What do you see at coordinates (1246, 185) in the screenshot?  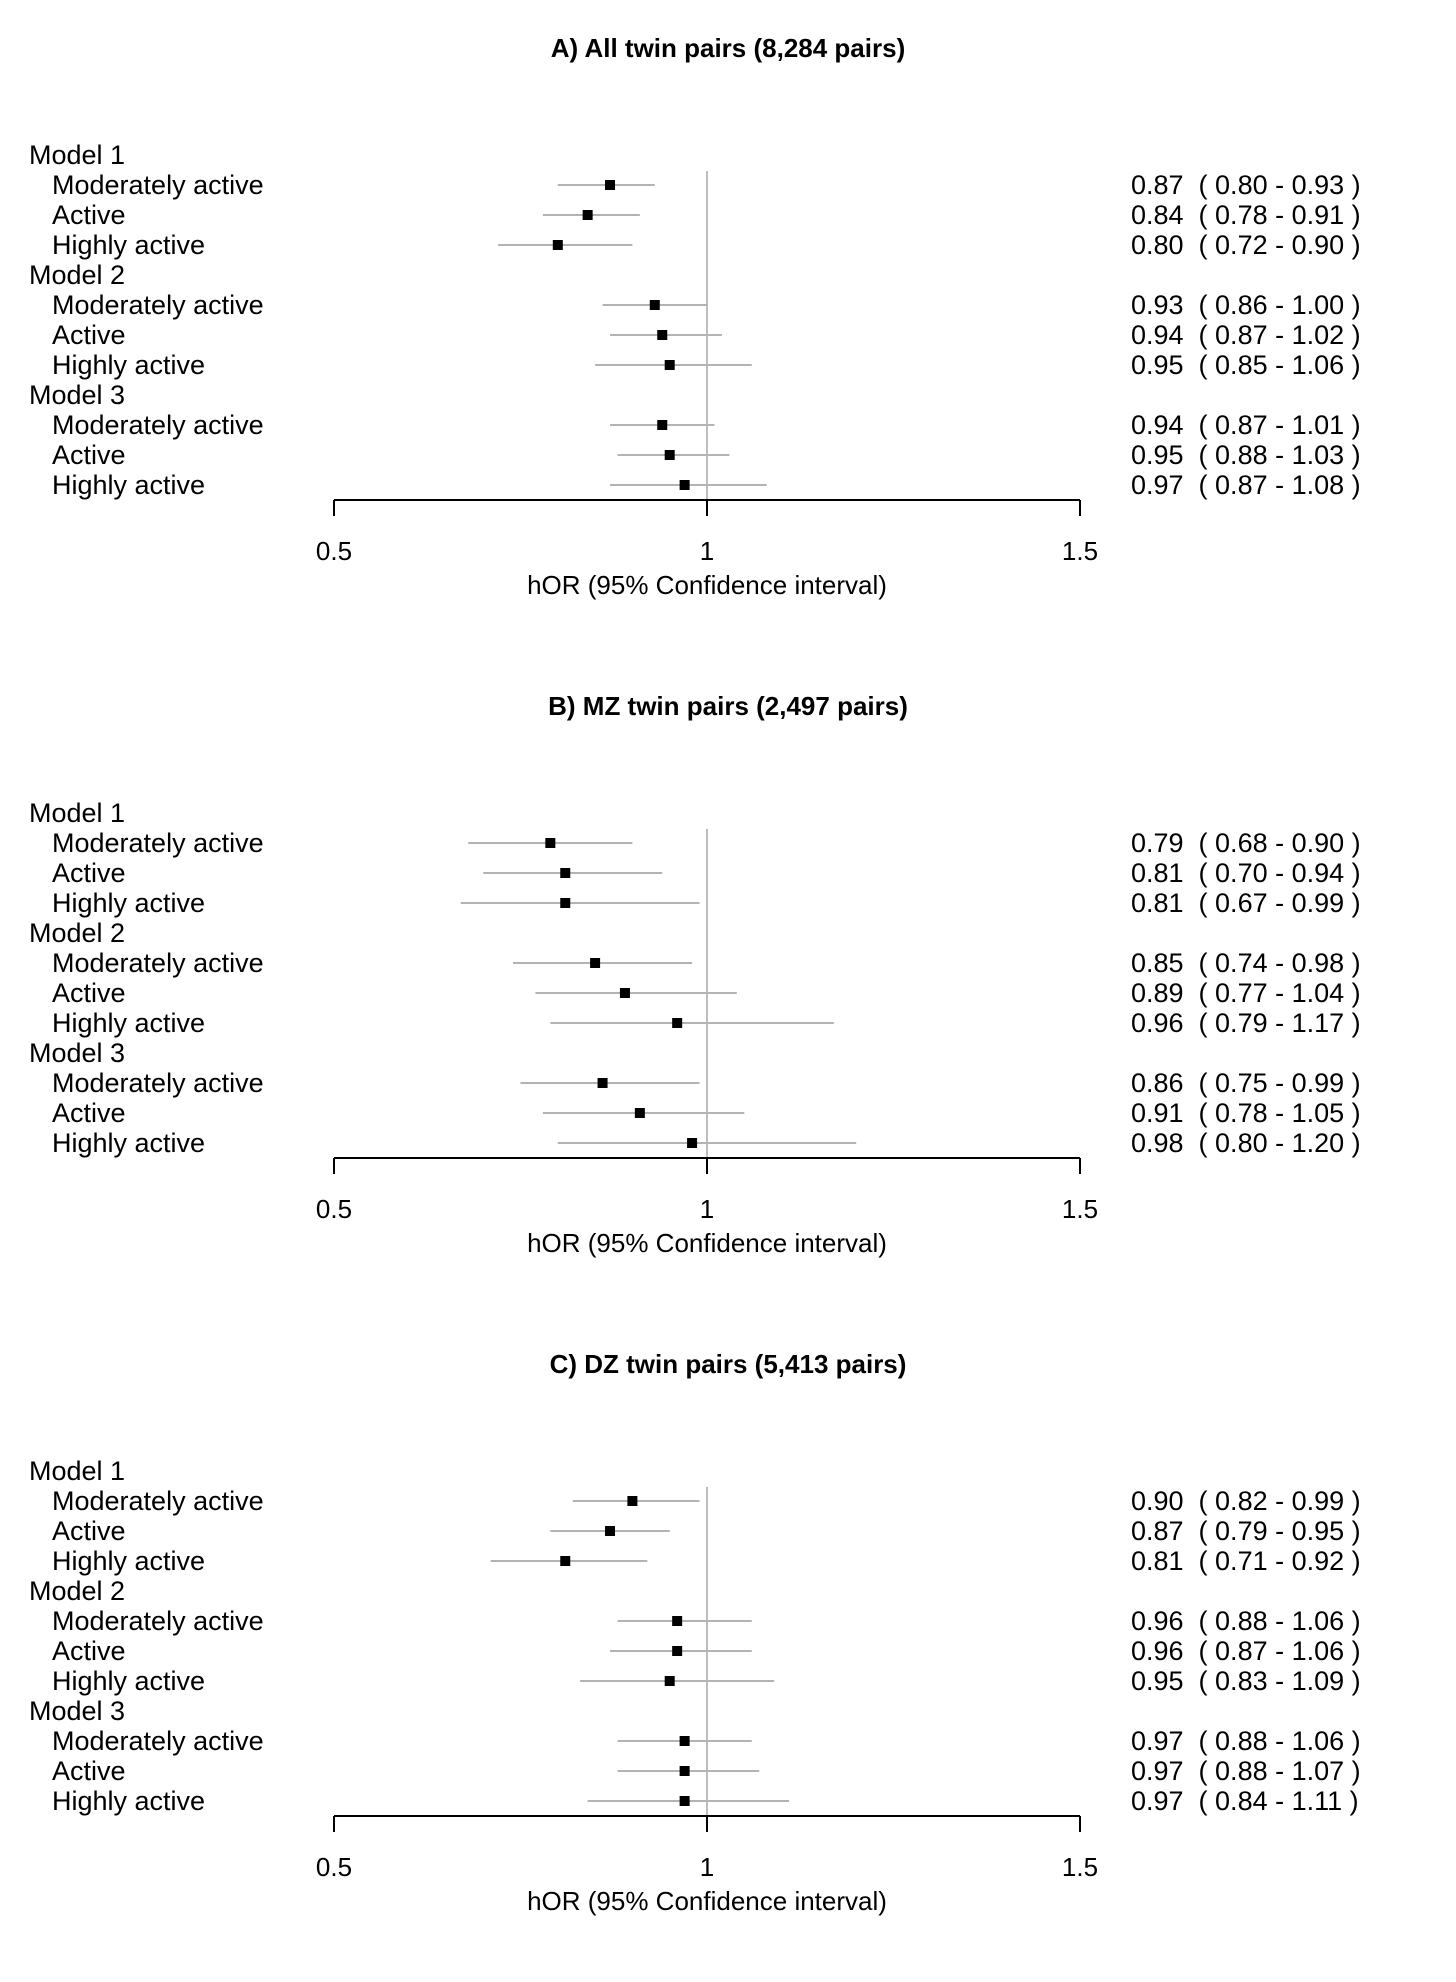 I see `estimate-text: 0.87 ( 0.80 - 0.93 )` at bounding box center [1246, 185].